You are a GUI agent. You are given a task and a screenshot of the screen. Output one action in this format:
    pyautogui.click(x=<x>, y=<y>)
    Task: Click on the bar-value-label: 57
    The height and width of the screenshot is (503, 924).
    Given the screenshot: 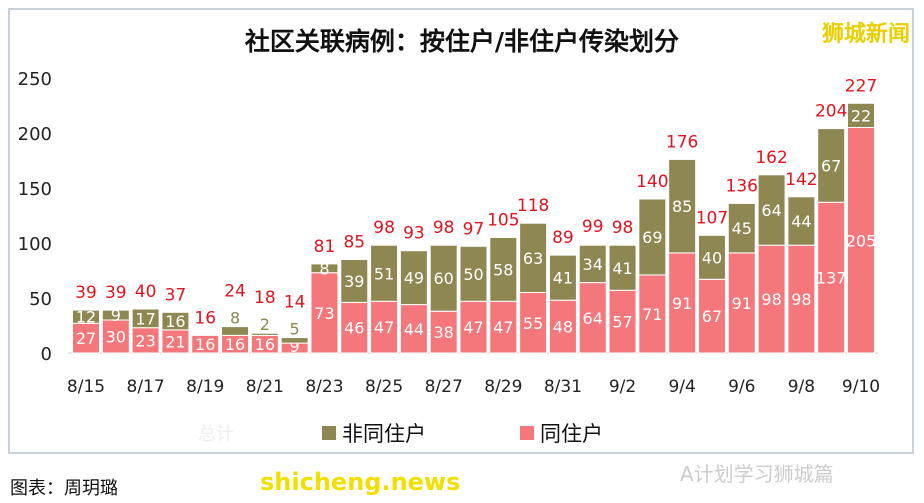 What is the action you would take?
    pyautogui.click(x=622, y=322)
    